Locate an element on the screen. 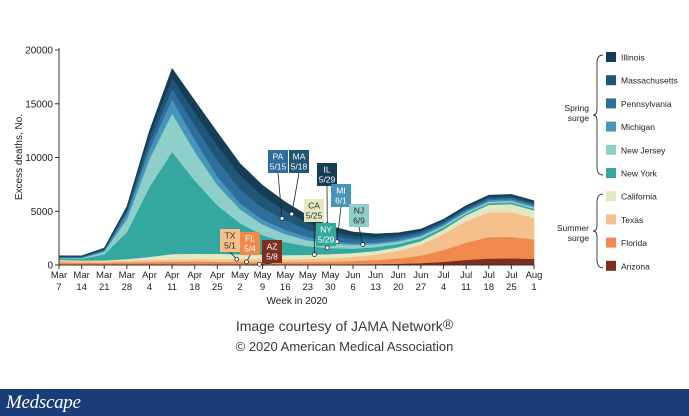 The width and height of the screenshot is (689, 416). annotation-label: FL is located at coordinates (250, 239).